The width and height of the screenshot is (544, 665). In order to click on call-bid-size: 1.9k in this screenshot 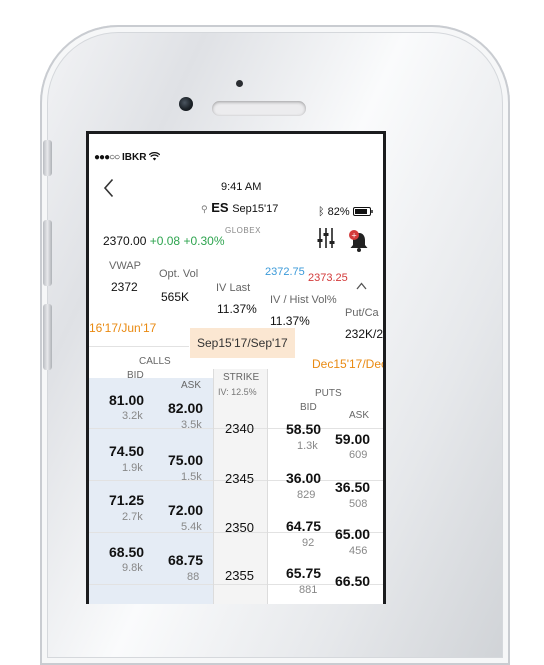, I will do `click(132, 468)`.